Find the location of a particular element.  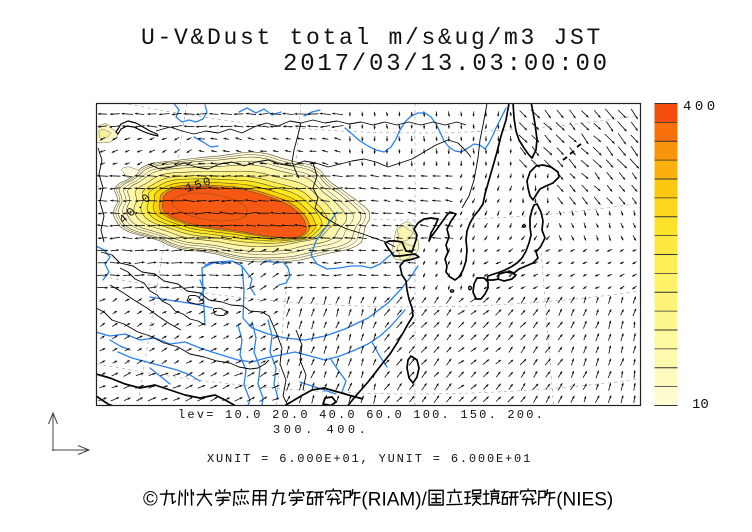

svg-text: 10 is located at coordinates (700, 405).